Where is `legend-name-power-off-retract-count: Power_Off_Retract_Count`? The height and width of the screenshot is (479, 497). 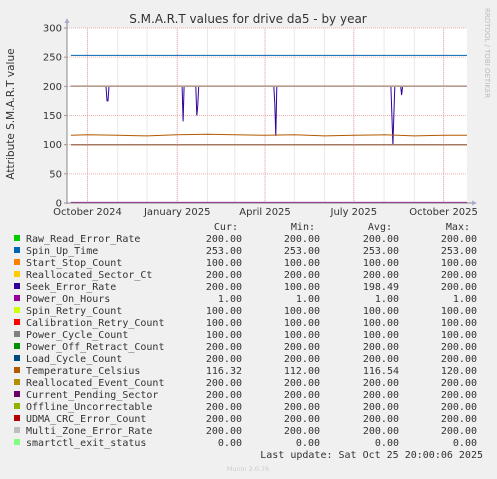 legend-name-power-off-retract-count: Power_Off_Retract_Count is located at coordinates (95, 347).